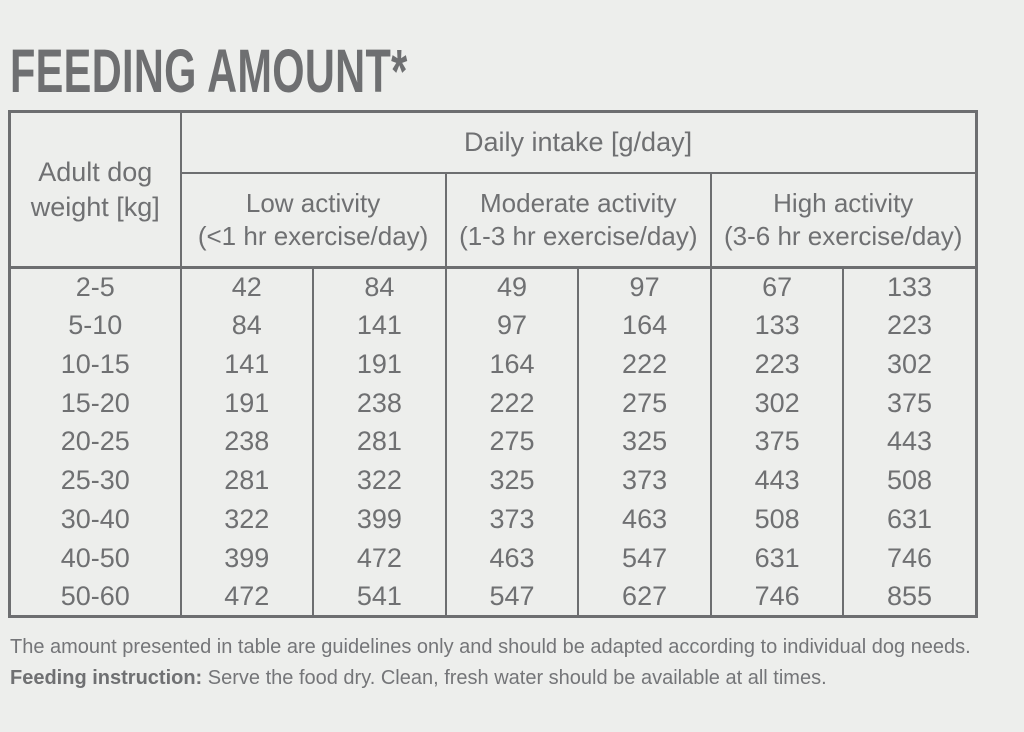 The height and width of the screenshot is (732, 1024). Describe the element at coordinates (645, 597) in the screenshot. I see `intake-value-cell: 627` at that location.